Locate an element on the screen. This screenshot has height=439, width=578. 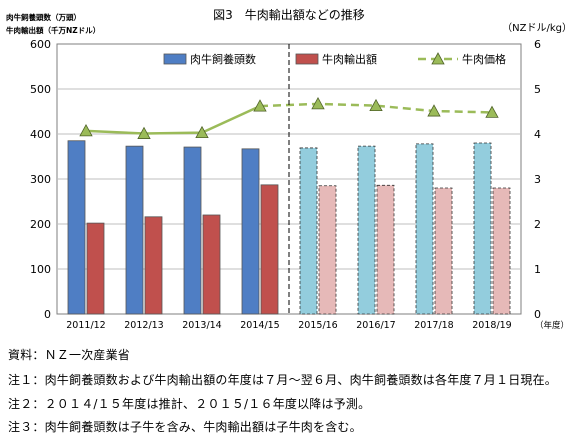
left-tick-label: 400 is located at coordinates (40, 134).